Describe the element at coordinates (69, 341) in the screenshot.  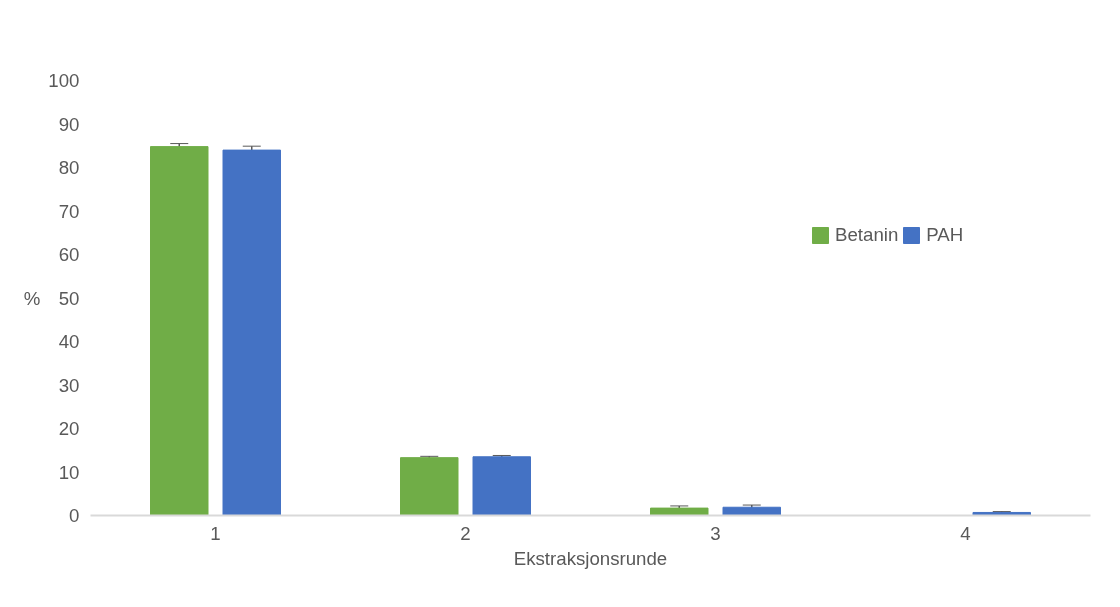
I see `y-tick-label: 40` at that location.